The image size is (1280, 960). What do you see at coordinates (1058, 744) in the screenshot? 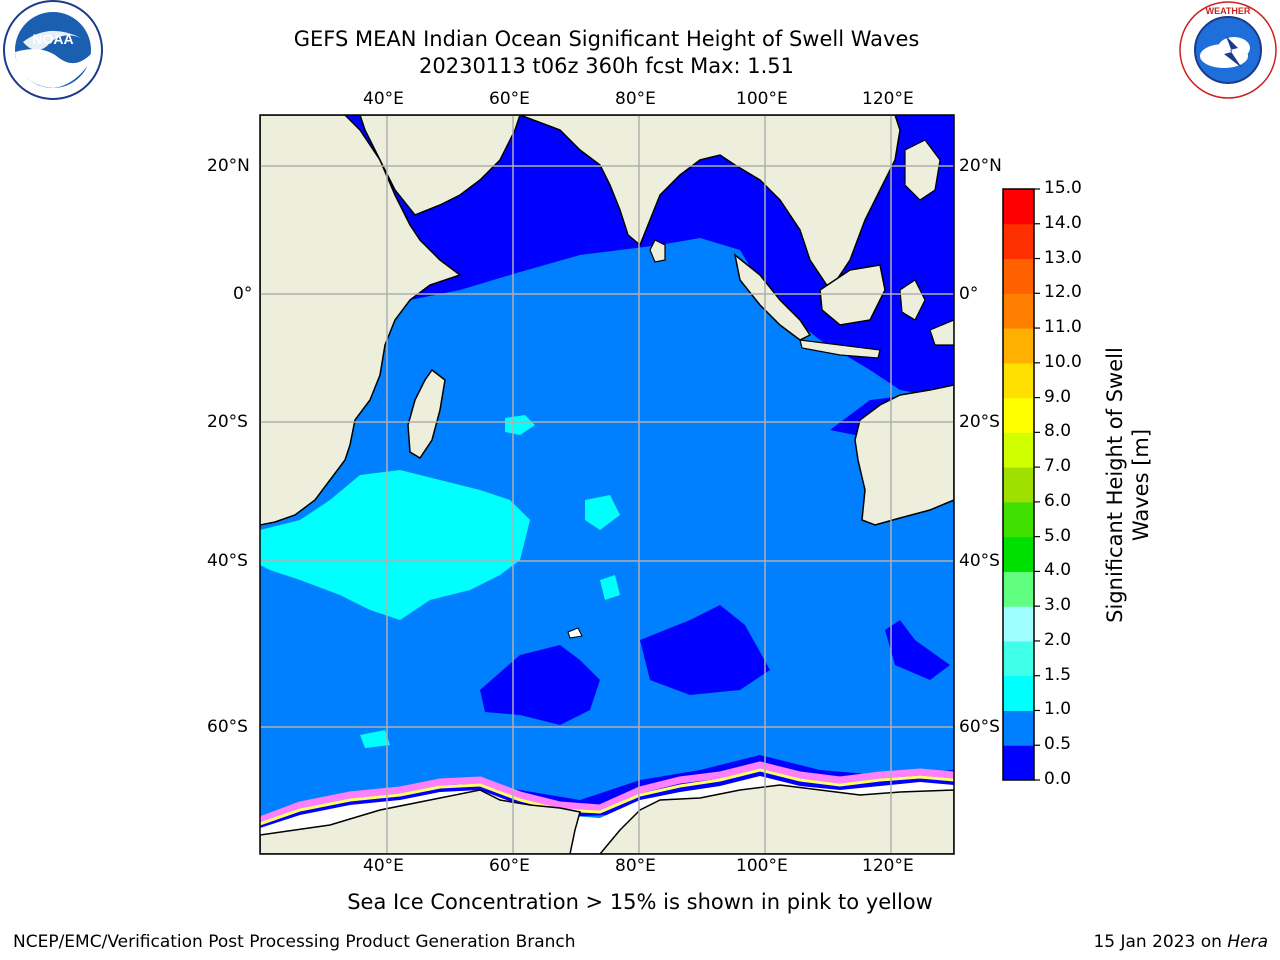
I see `colorbar-tick-label: 0.5` at bounding box center [1058, 744].